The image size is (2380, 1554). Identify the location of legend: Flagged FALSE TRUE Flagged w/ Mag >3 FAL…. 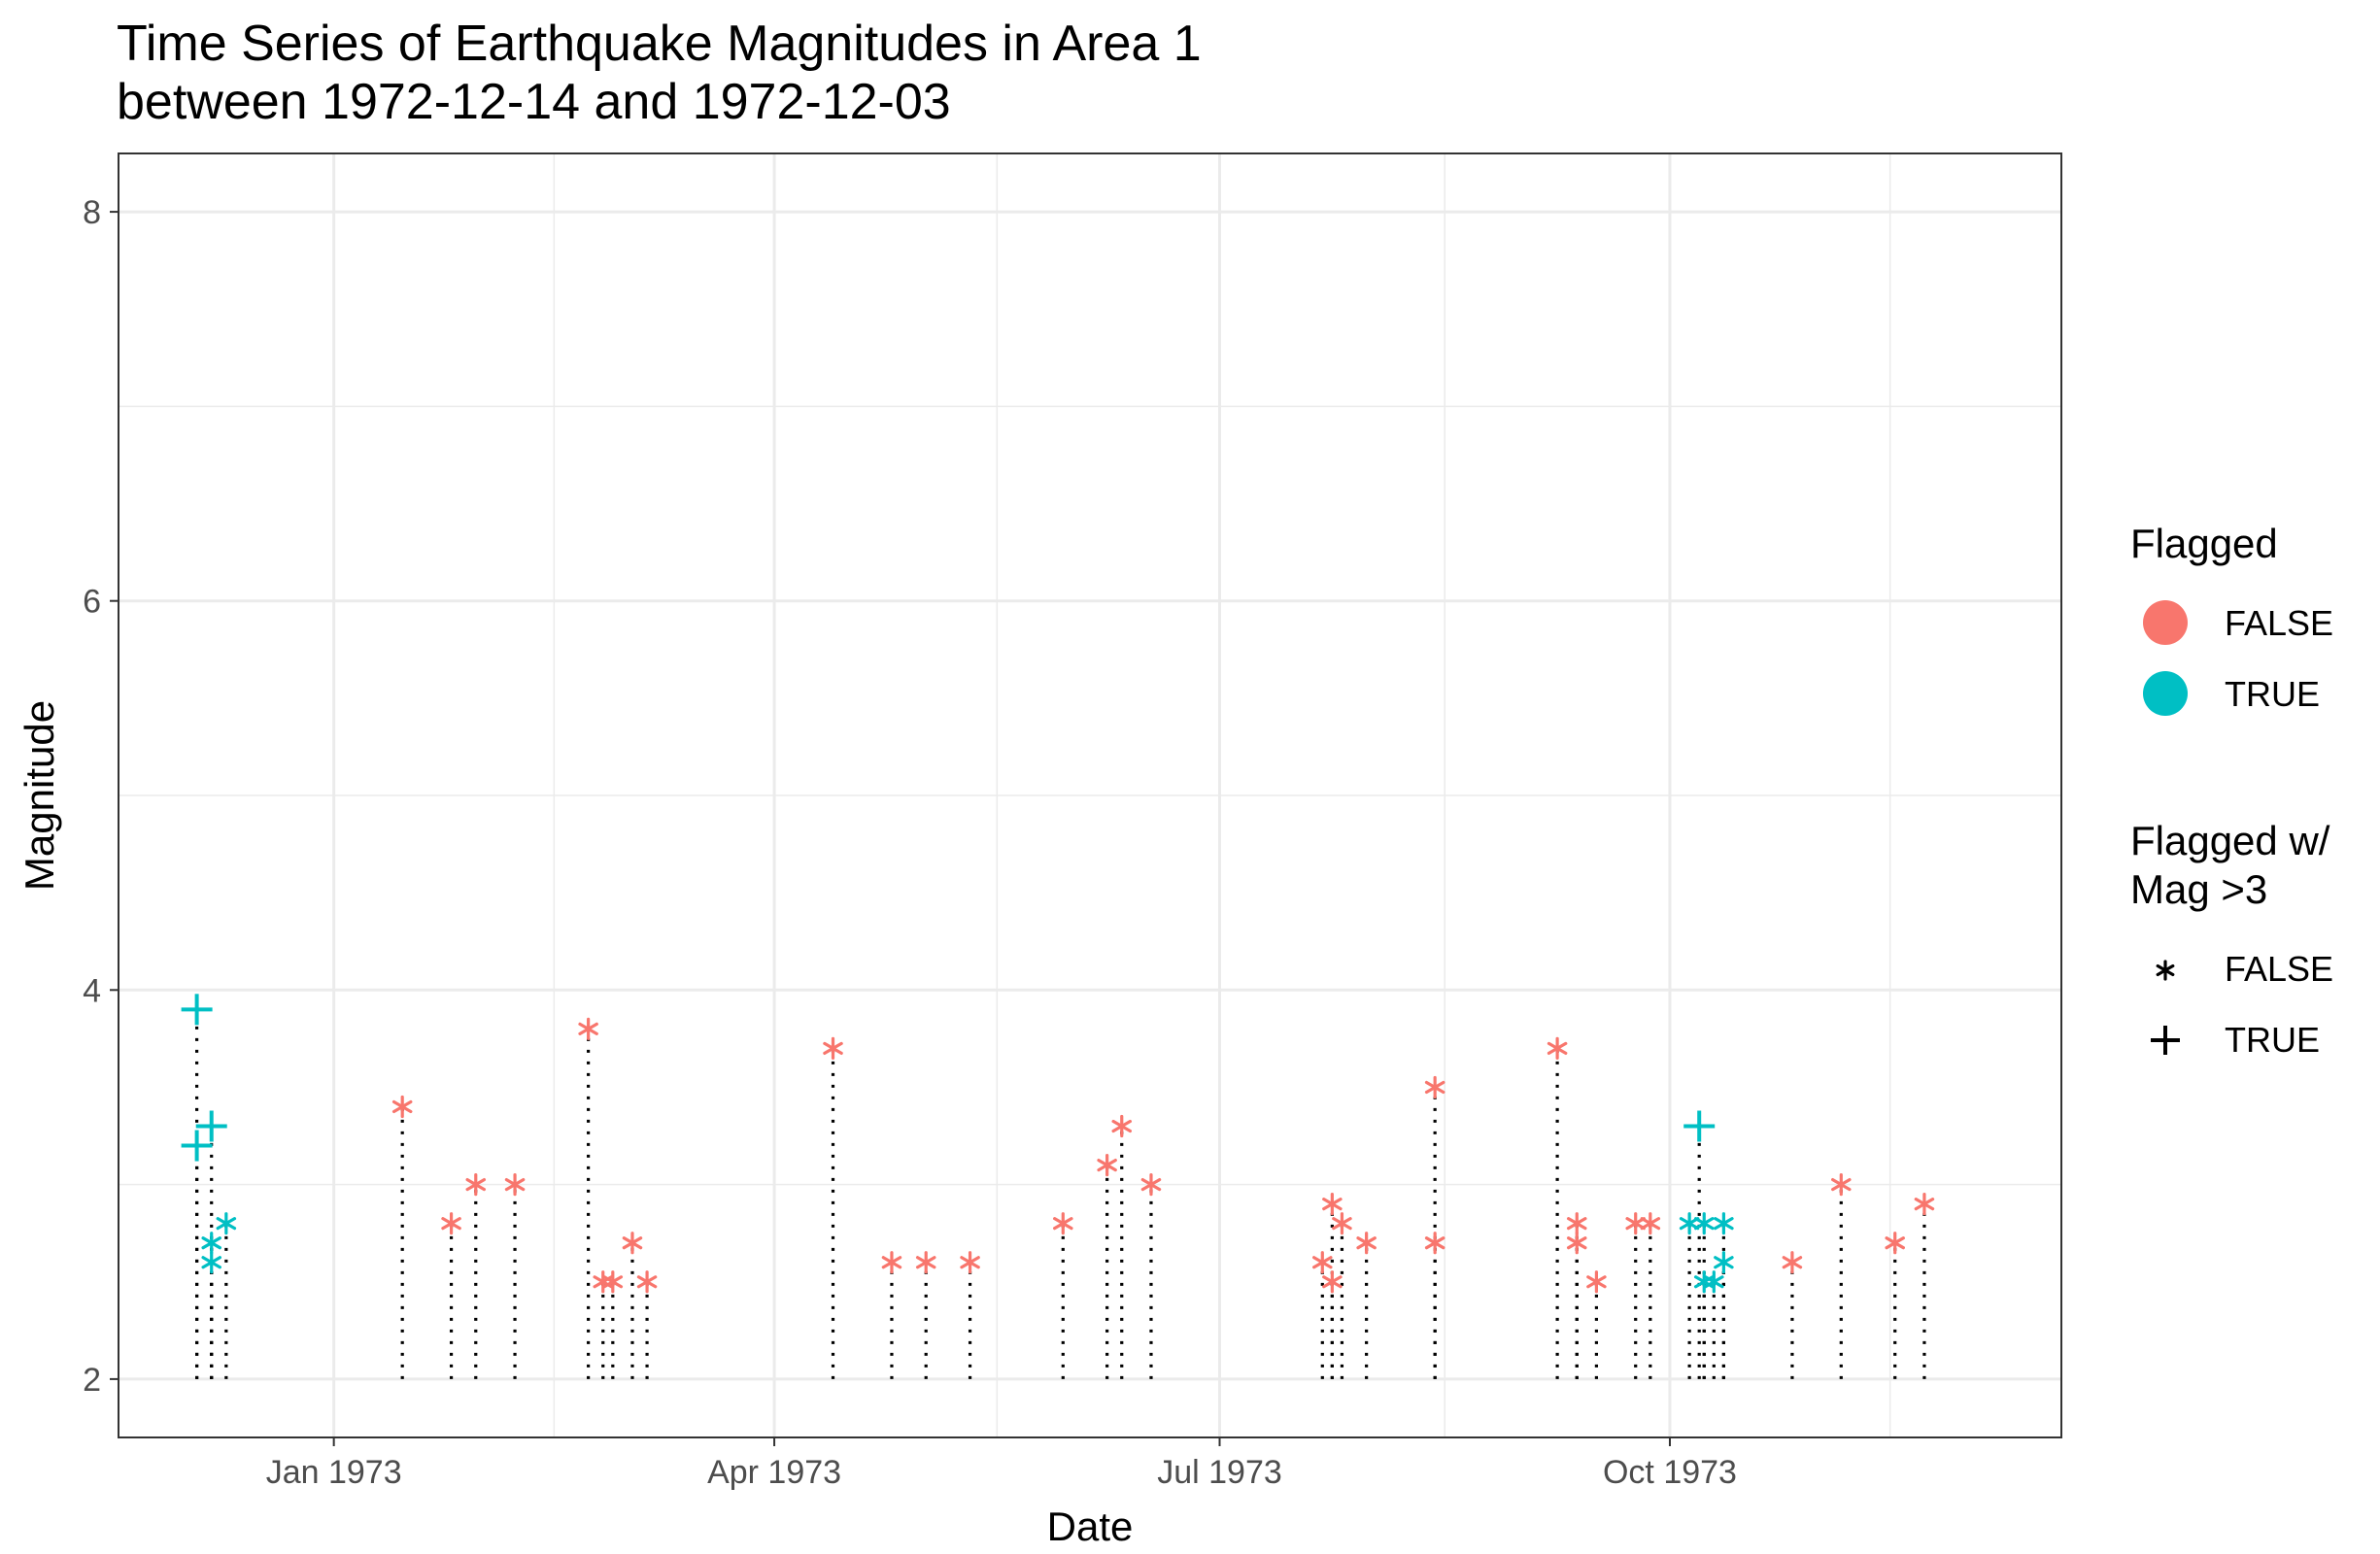
(2231, 790).